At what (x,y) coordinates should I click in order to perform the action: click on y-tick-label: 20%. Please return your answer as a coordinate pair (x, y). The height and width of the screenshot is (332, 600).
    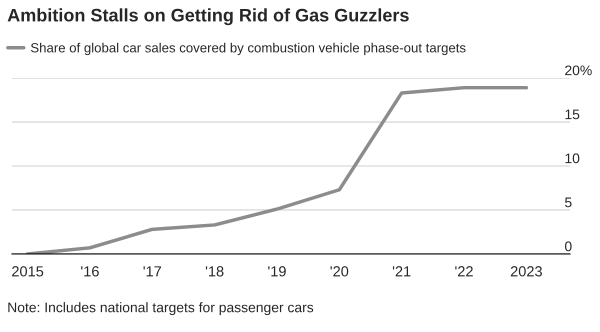
    Looking at the image, I should click on (578, 70).